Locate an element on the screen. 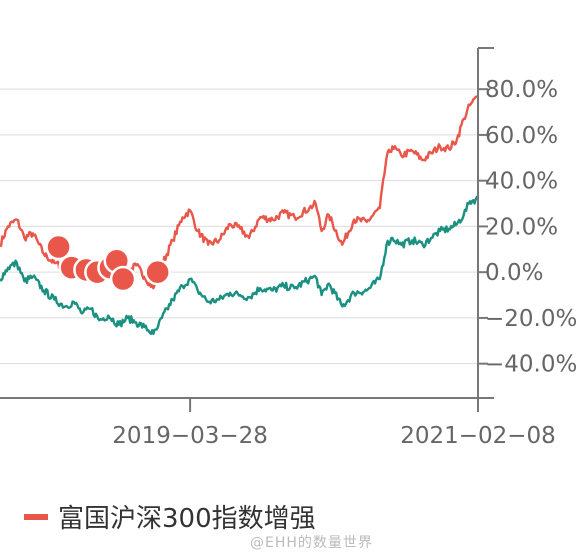 This screenshot has width=587, height=554. y-tick-label: 60.0% is located at coordinates (521, 136).